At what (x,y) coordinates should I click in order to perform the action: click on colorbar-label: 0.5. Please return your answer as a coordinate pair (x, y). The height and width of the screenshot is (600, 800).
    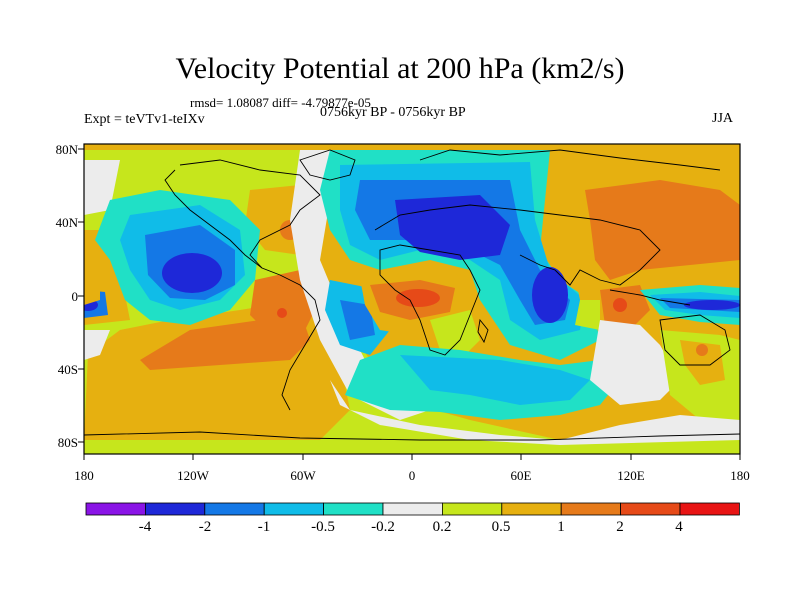
    Looking at the image, I should click on (501, 527).